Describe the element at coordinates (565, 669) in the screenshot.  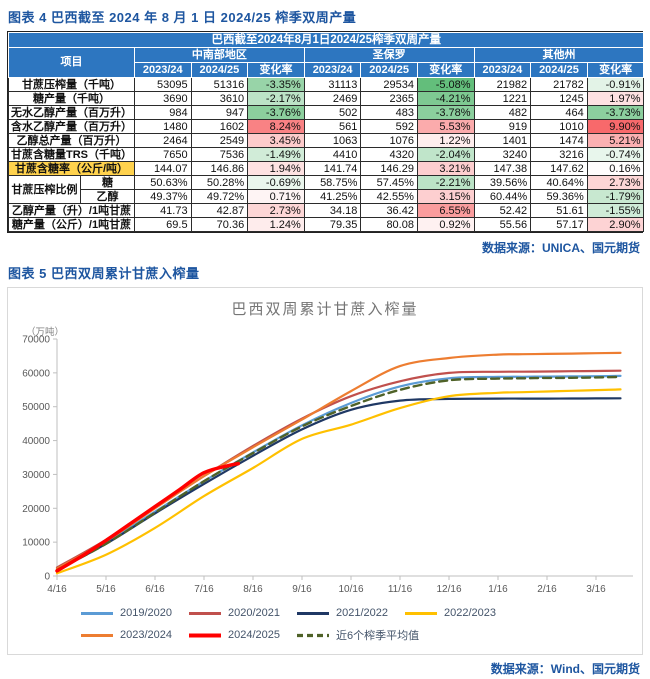
I see `chart-data-source: 数据来源：Wind、国元期货` at that location.